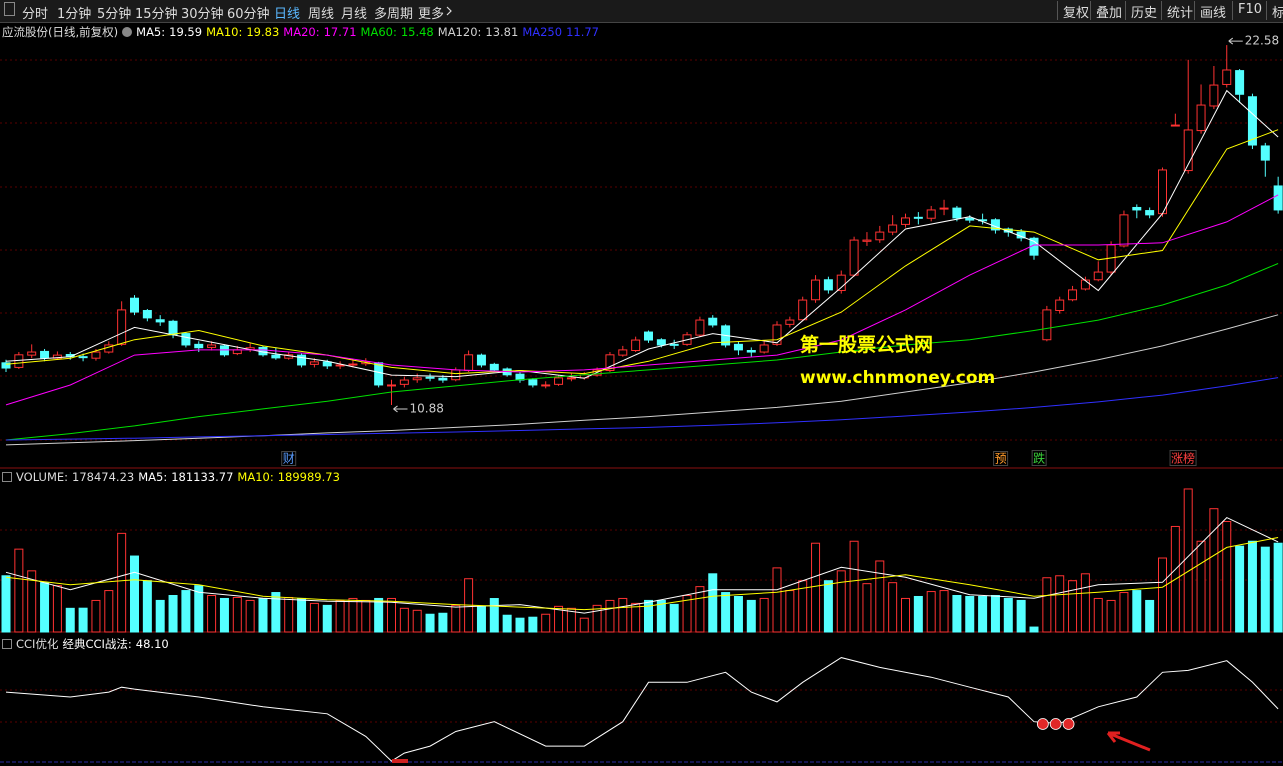  I want to click on tool-button: 标, so click(1274, 11).